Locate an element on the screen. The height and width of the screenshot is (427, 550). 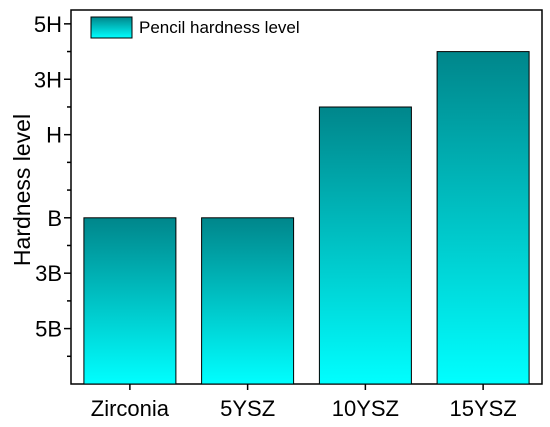
y-tick-label: B is located at coordinates (54, 218).